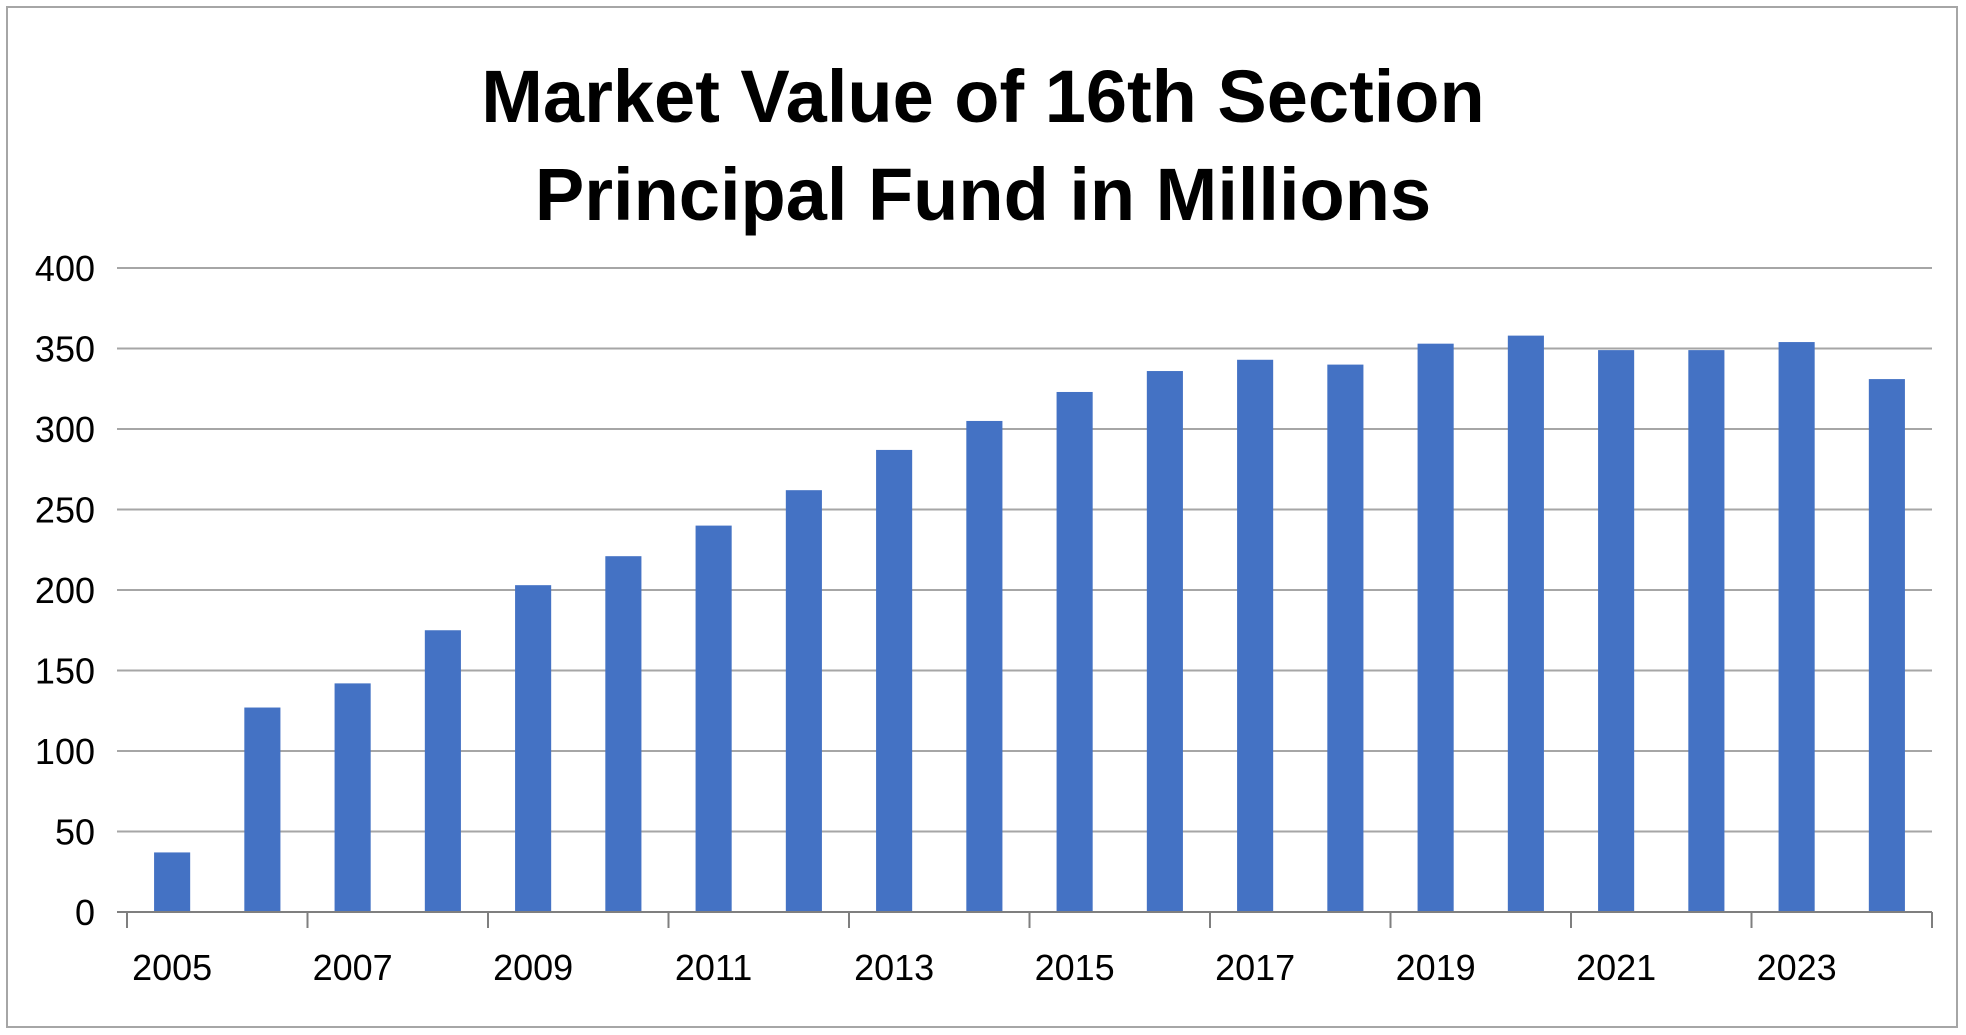 This screenshot has height=1035, width=1966. I want to click on y-tick-labels: 0 50 100 150 200 250 300 350 400, so click(65, 590).